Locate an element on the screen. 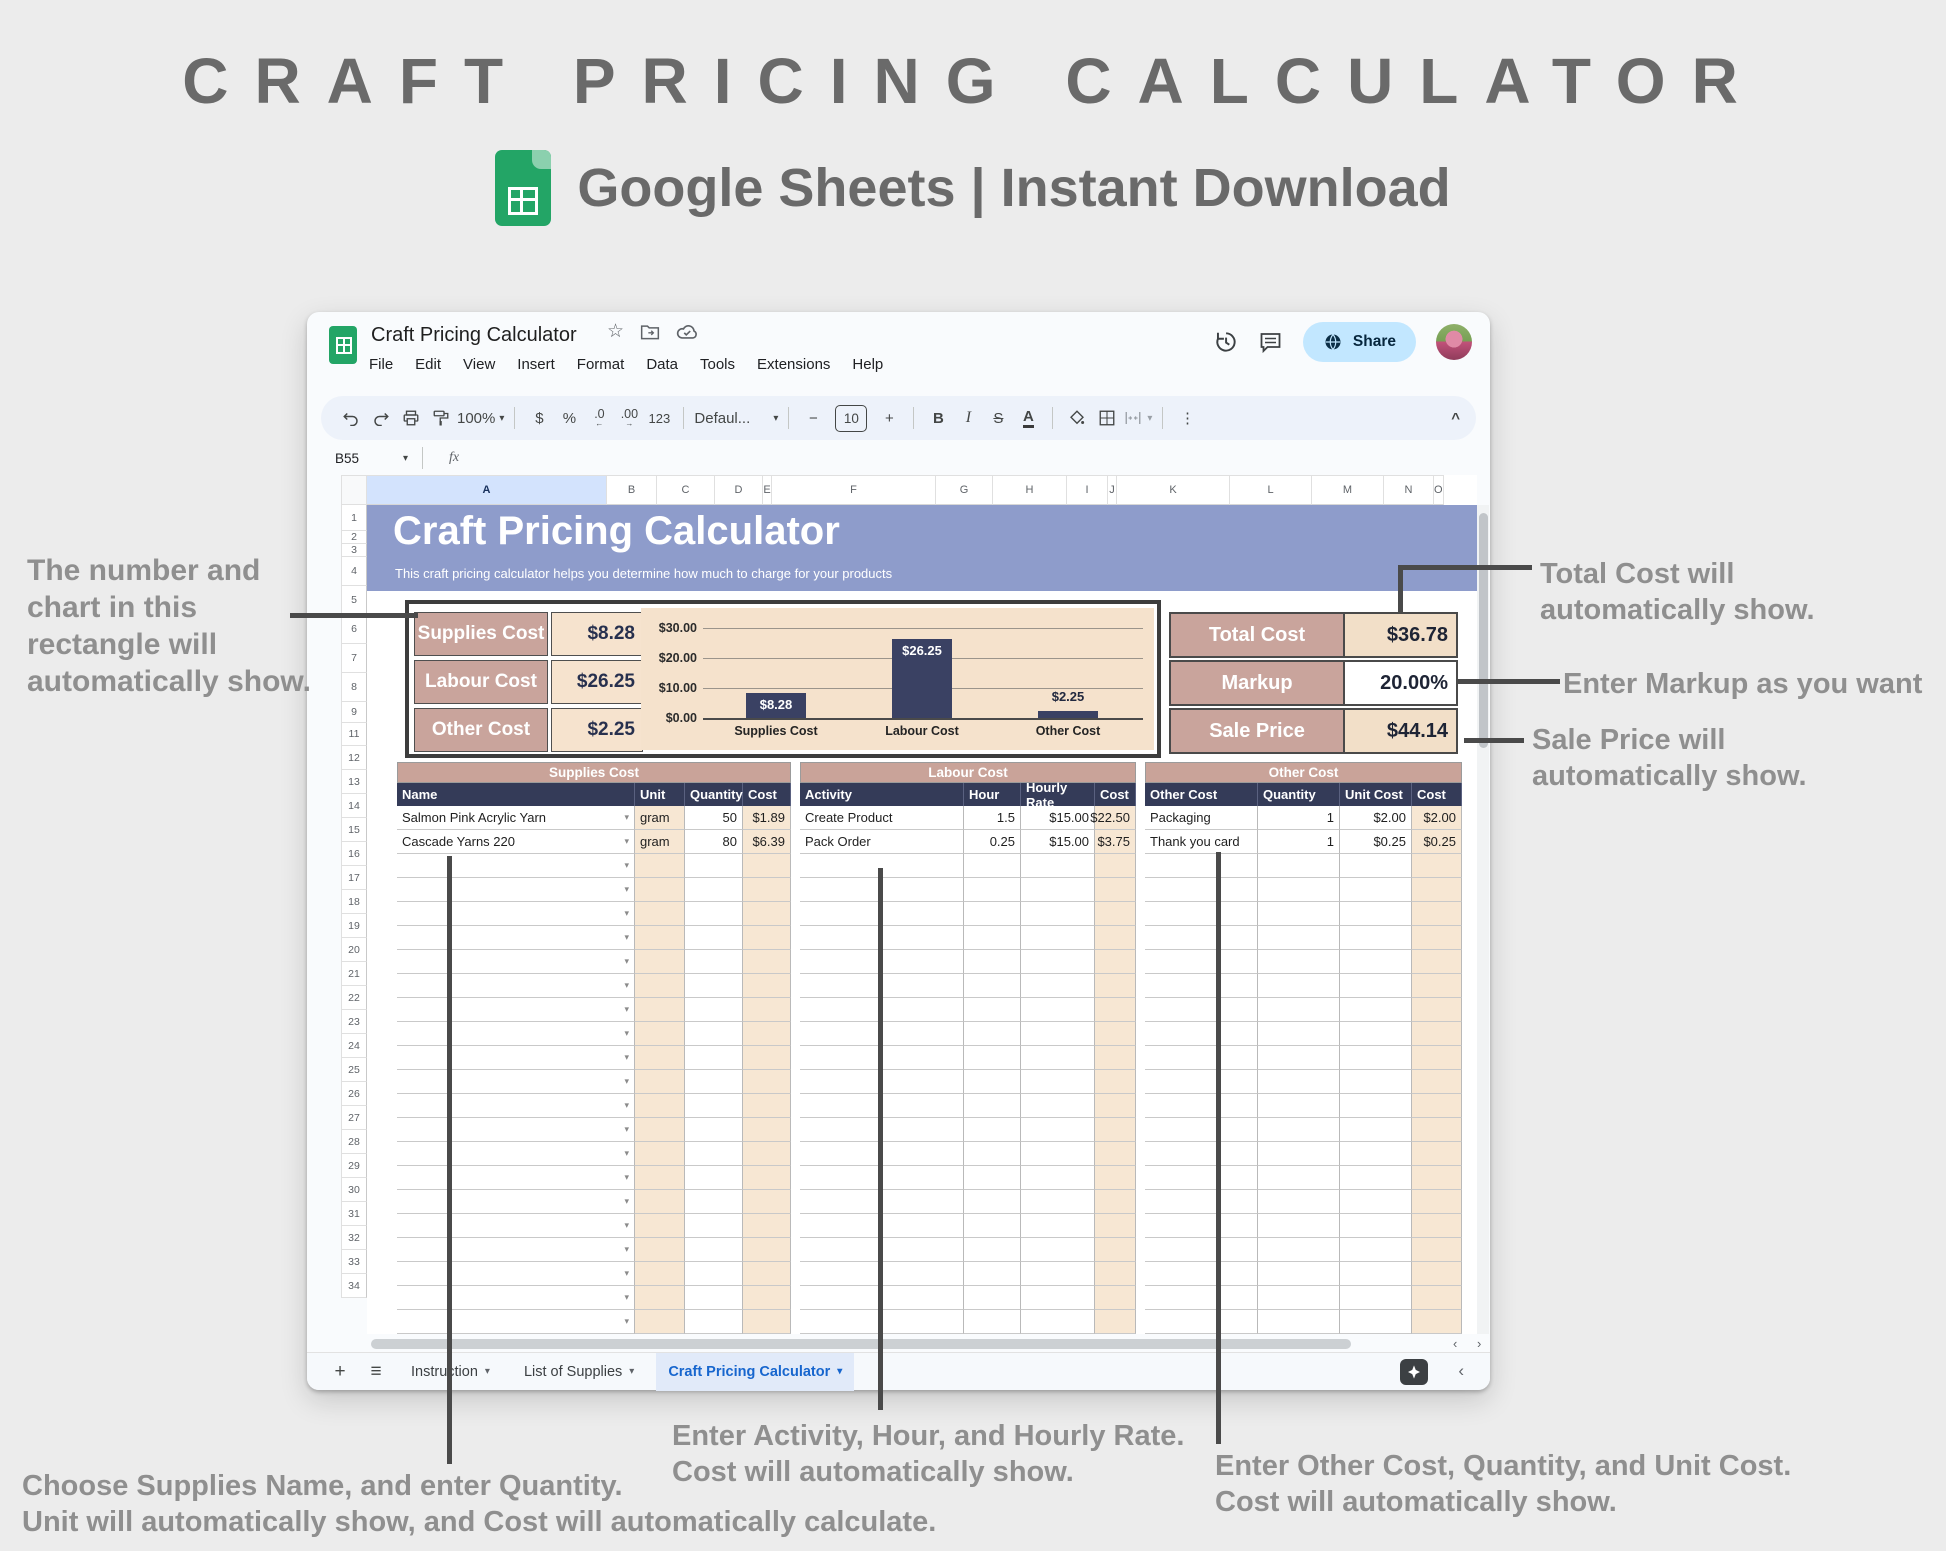 The width and height of the screenshot is (1946, 1551). hour-cell: 1.5 is located at coordinates (992, 818).